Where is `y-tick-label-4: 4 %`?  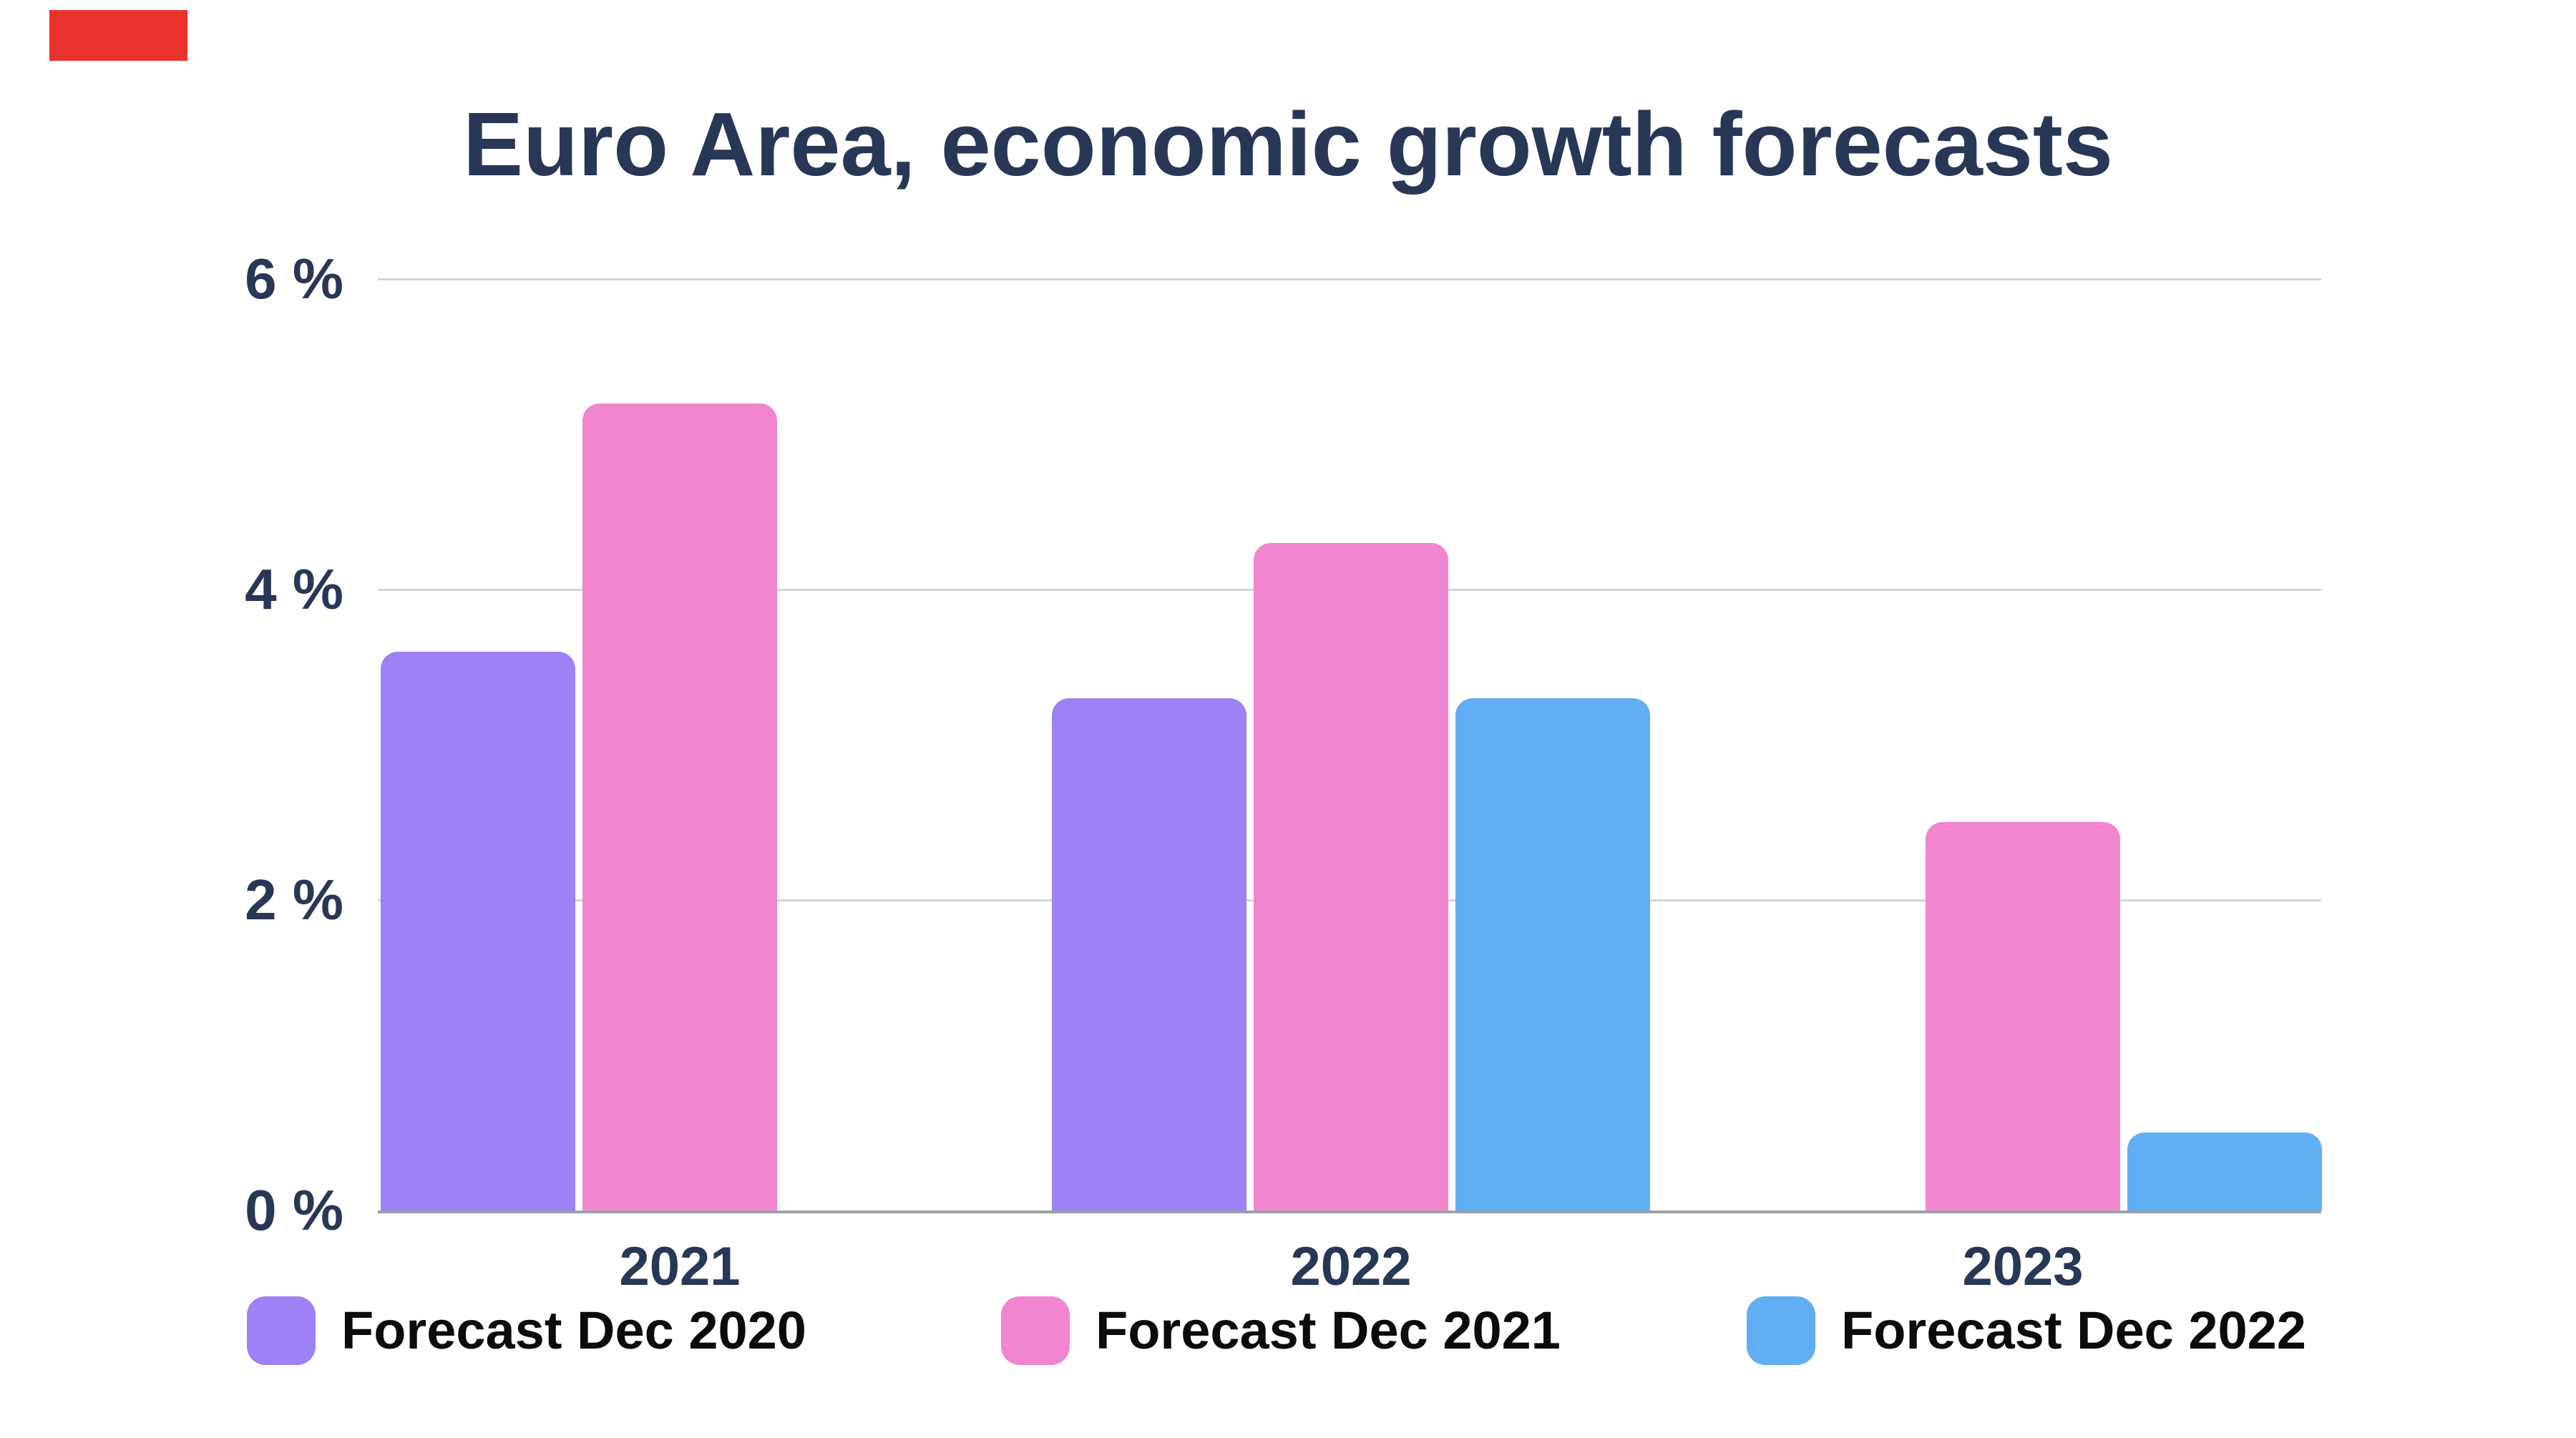 y-tick-label-4: 4 % is located at coordinates (294, 589).